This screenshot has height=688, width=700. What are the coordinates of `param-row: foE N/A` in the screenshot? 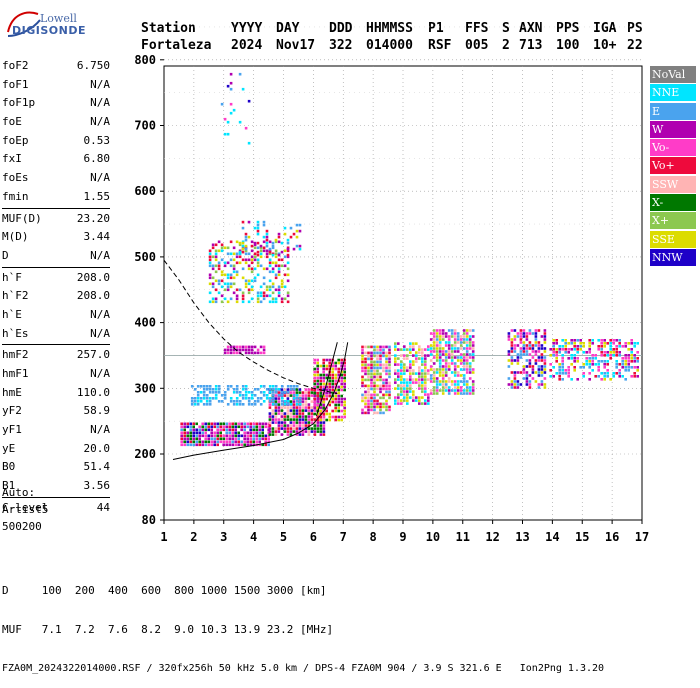 It's located at (56, 122).